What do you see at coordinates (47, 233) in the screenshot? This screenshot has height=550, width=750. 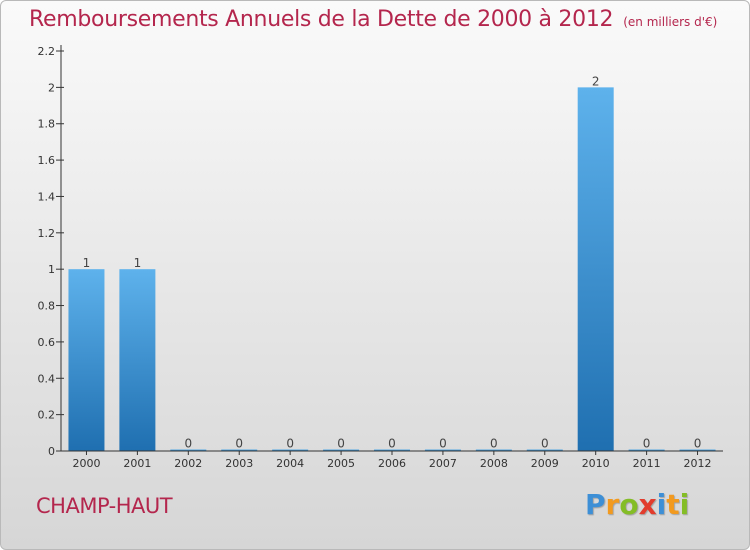 I see `y-tick-label: 1.2` at bounding box center [47, 233].